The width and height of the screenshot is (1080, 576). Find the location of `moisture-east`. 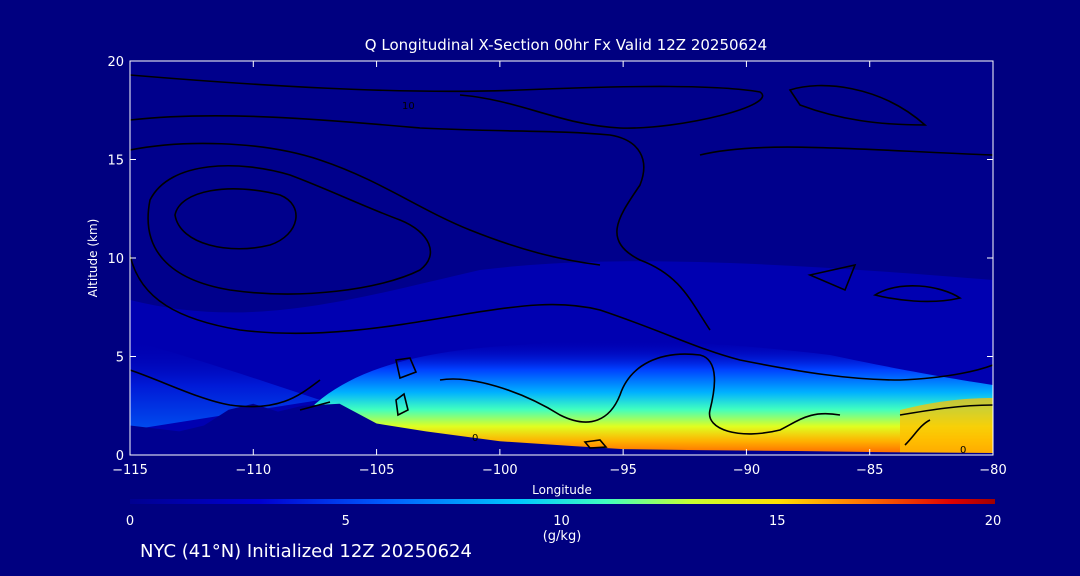

moisture-east is located at coordinates (946, 426).